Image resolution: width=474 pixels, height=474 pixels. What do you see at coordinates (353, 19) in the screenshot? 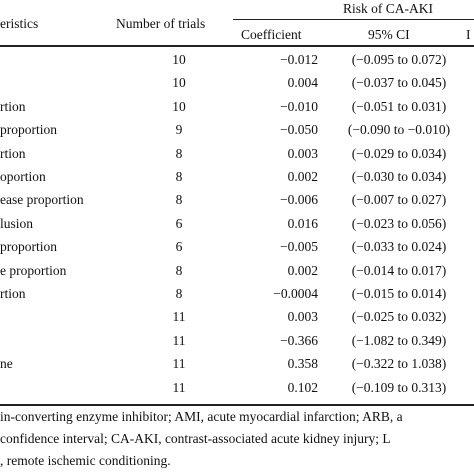
I see `group-header-rule` at bounding box center [353, 19].